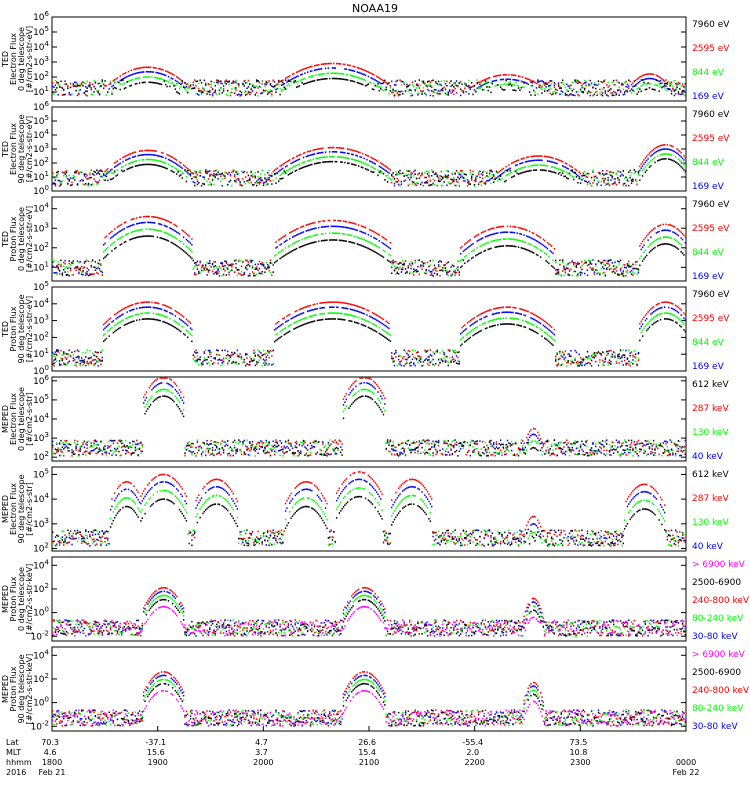 The height and width of the screenshot is (800, 750). I want to click on y-axis-label-line: [#/cm2-s-str-eV], so click(29, 59).